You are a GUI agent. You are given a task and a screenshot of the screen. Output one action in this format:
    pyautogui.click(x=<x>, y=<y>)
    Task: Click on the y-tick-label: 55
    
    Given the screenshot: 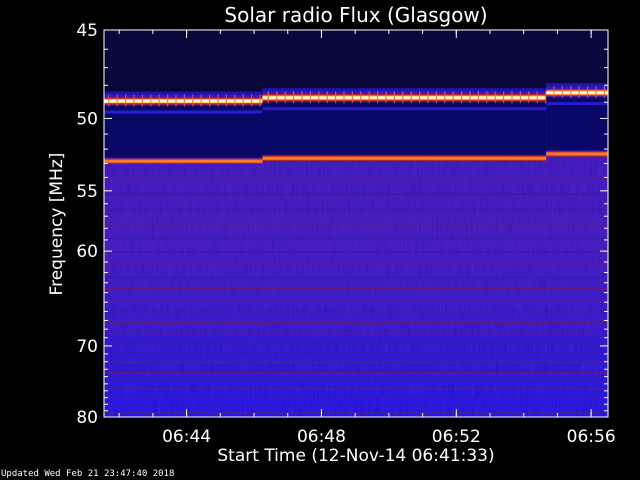 What is the action you would take?
    pyautogui.click(x=87, y=192)
    